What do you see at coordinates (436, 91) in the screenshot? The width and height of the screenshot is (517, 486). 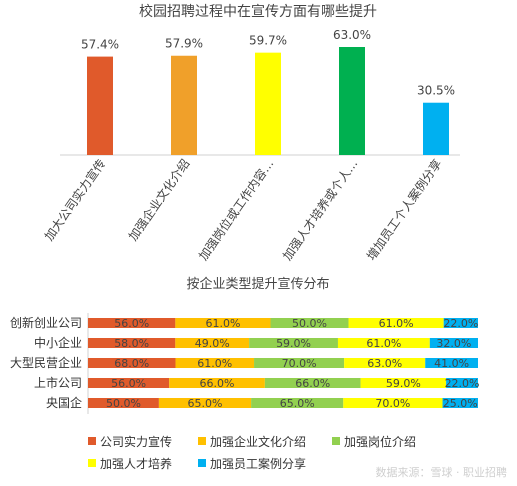 I see `bar-value-label: 30.5%` at bounding box center [436, 91].